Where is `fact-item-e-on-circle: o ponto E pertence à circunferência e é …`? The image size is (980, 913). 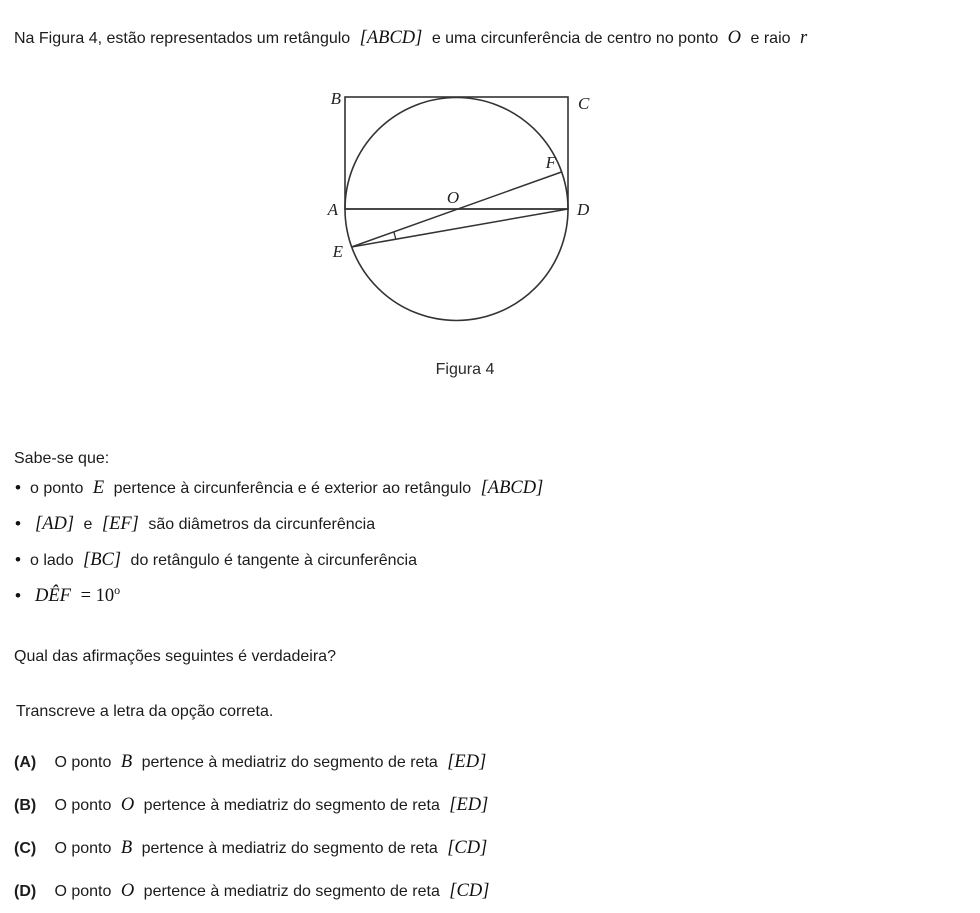
fact-item-e-on-circle: o ponto E pertence à circunferência e é … is located at coordinates (484, 488).